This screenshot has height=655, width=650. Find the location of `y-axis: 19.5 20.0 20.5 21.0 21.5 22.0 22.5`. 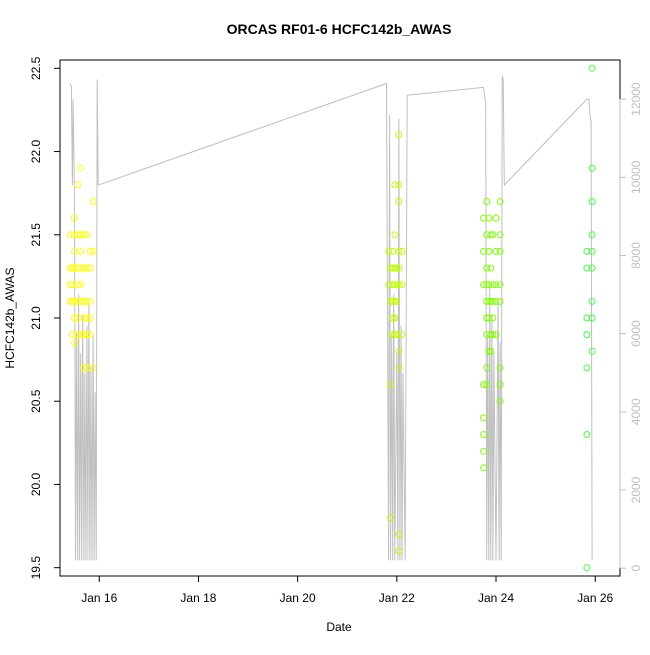

y-axis: 19.5 20.0 20.5 21.0 21.5 22.0 22.5 is located at coordinates (45, 318).